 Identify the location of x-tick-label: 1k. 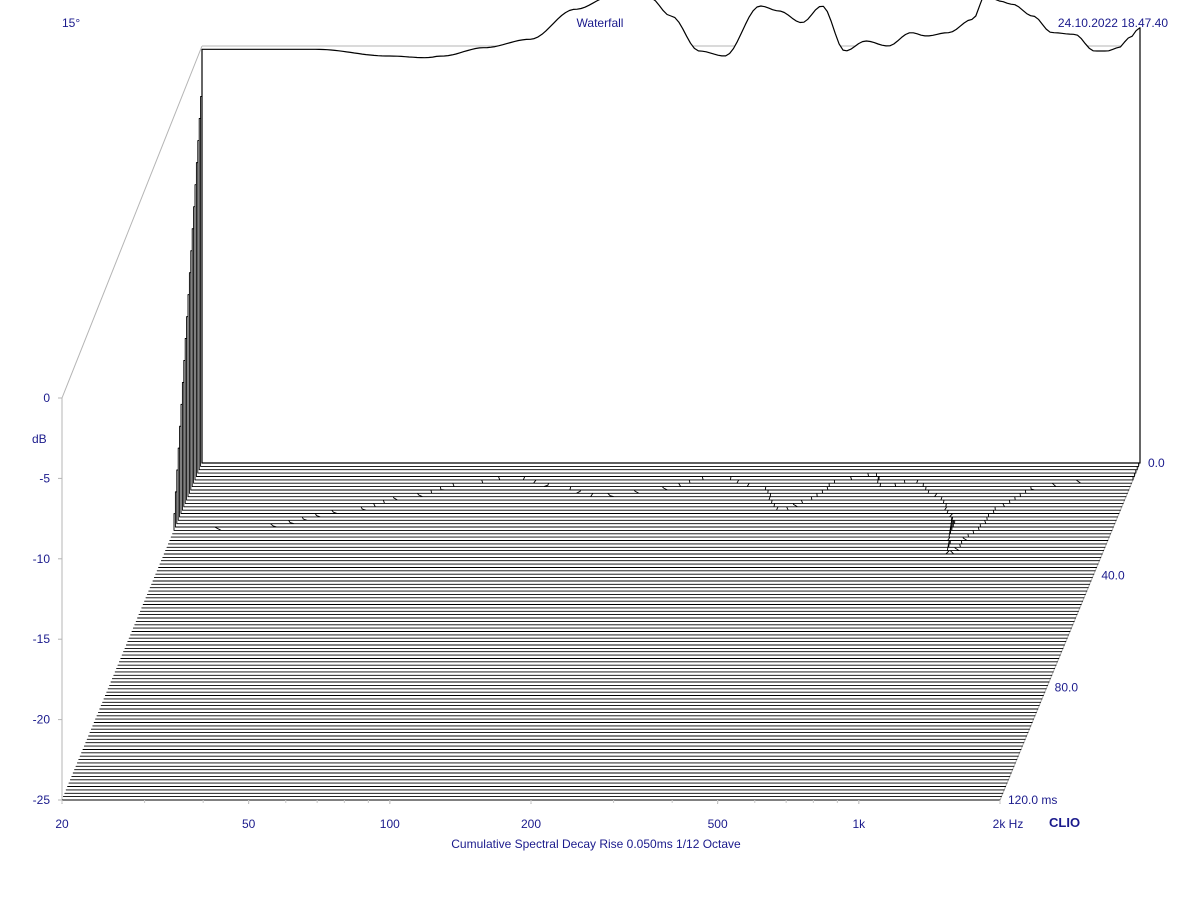
(859, 824).